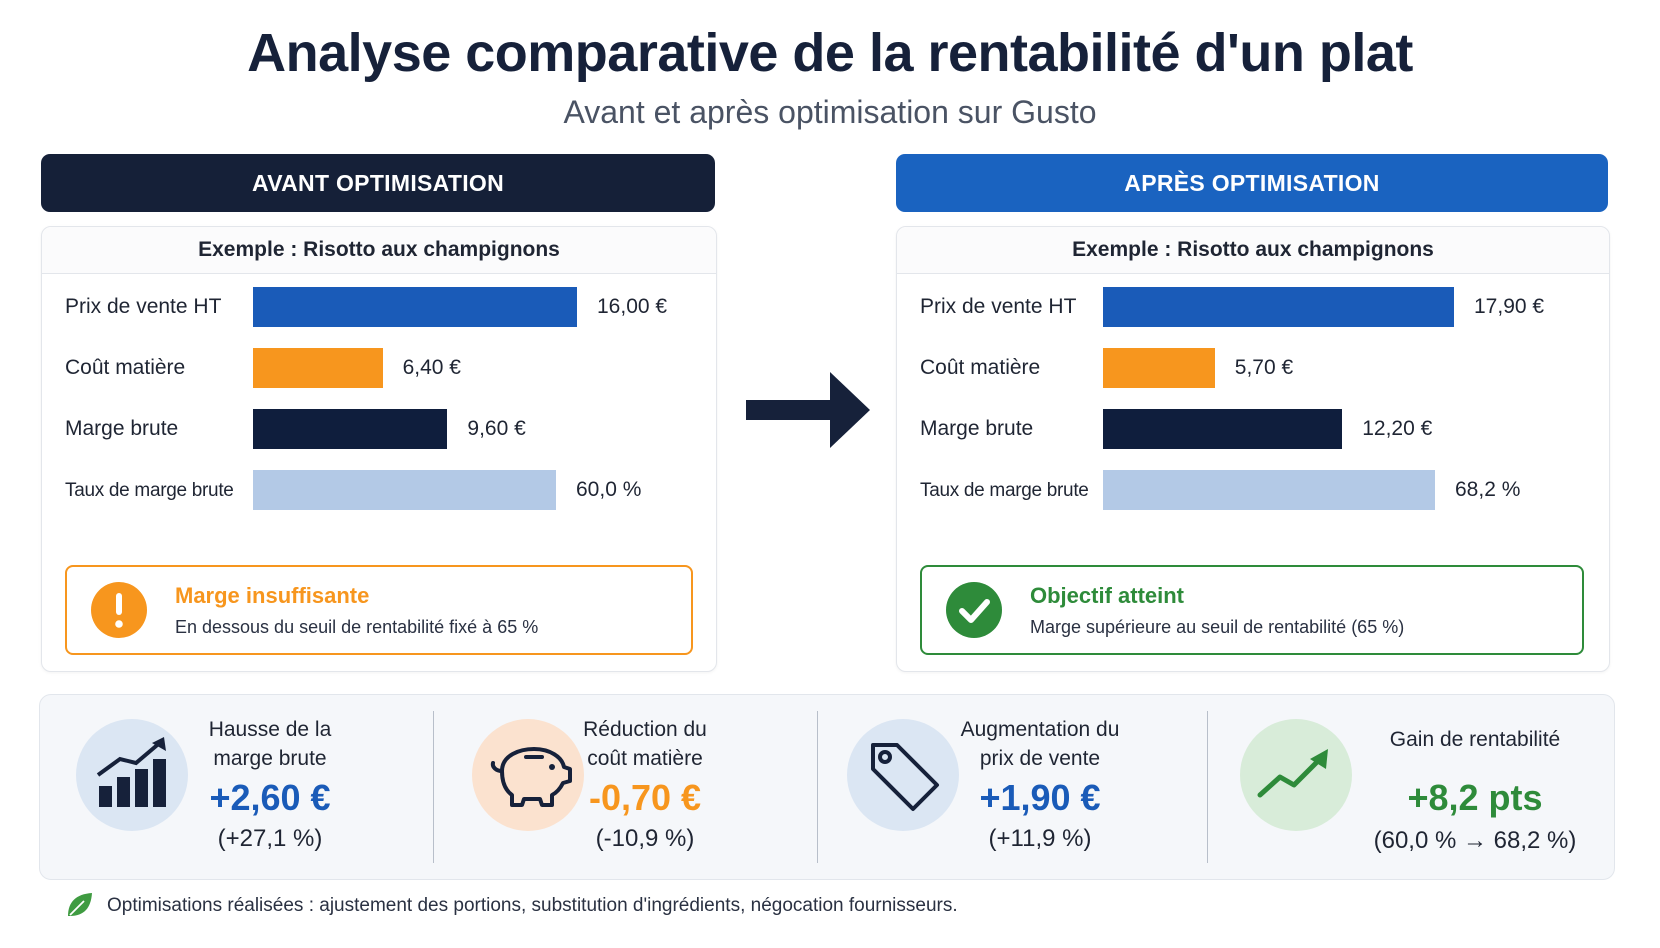 This screenshot has width=1660, height=948. Describe the element at coordinates (272, 595) in the screenshot. I see `before-status-title: Marge insuffisante` at that location.